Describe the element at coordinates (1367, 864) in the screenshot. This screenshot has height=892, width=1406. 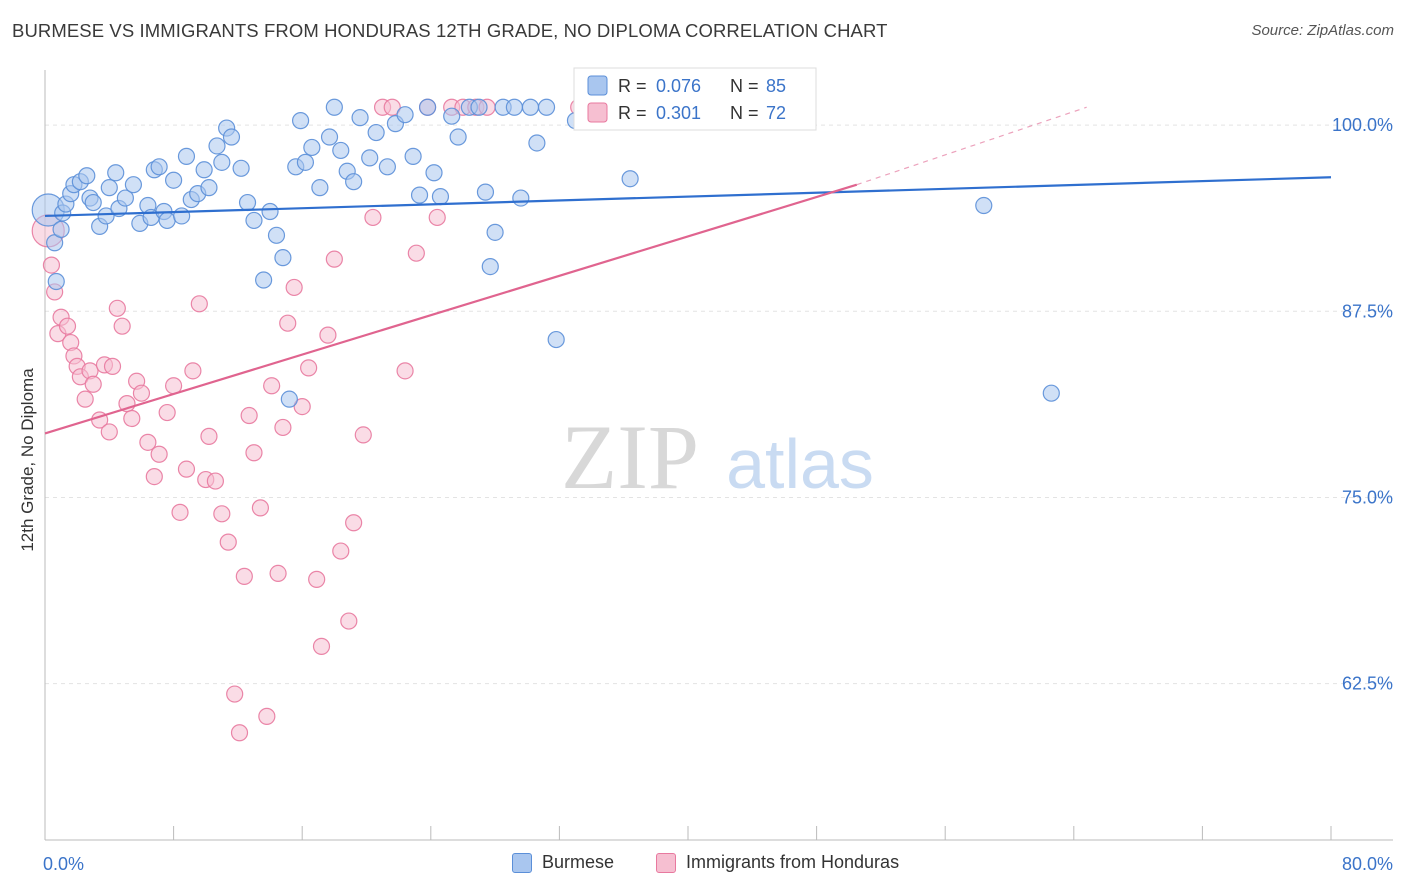
I see `x-tick-label-max: 80.0%` at that location.